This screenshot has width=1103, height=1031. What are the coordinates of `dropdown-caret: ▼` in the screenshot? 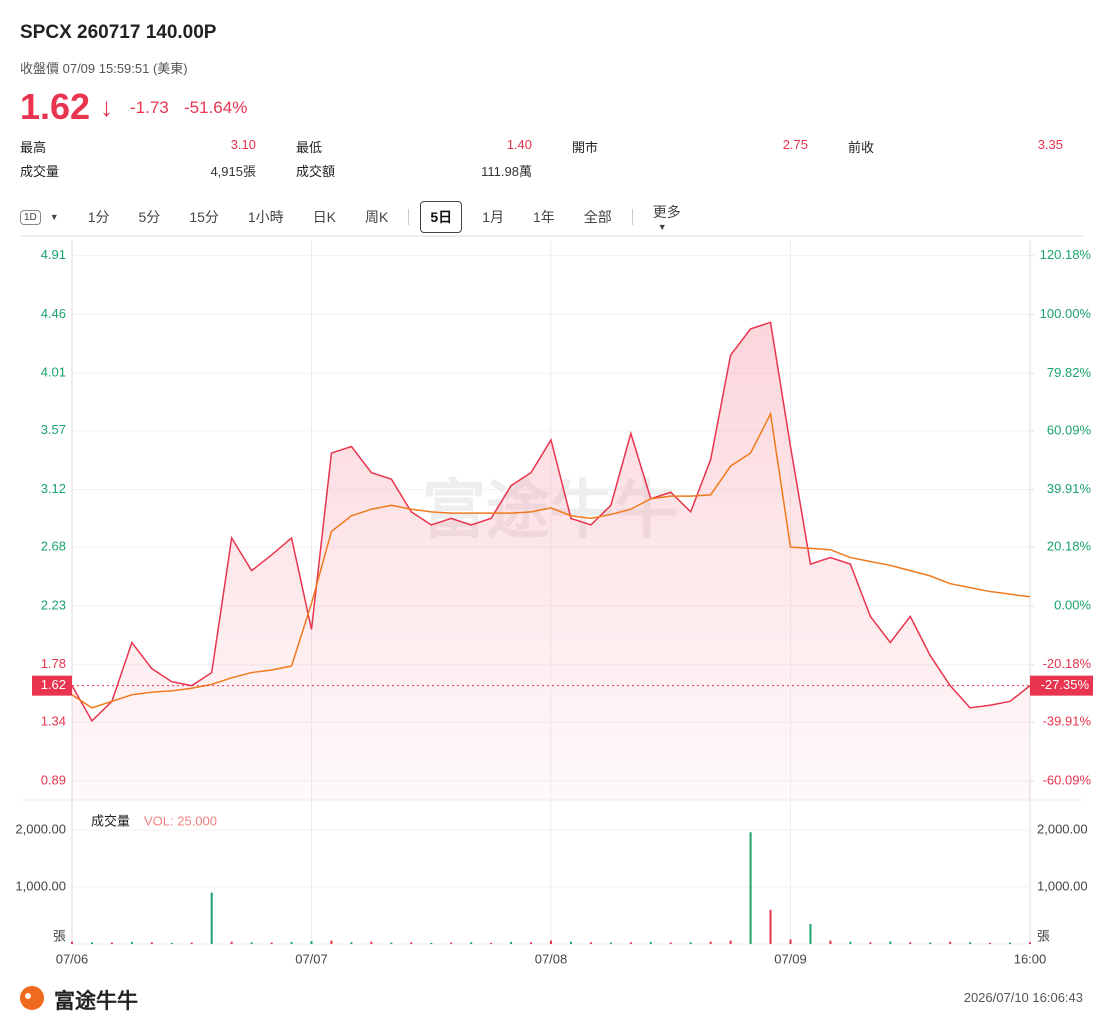 It's located at (662, 227).